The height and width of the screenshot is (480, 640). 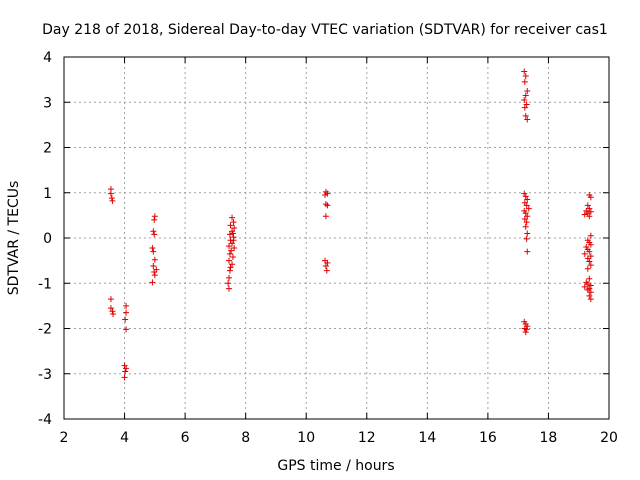 I want to click on x-axis-label: GPS time / hours, so click(x=335, y=466).